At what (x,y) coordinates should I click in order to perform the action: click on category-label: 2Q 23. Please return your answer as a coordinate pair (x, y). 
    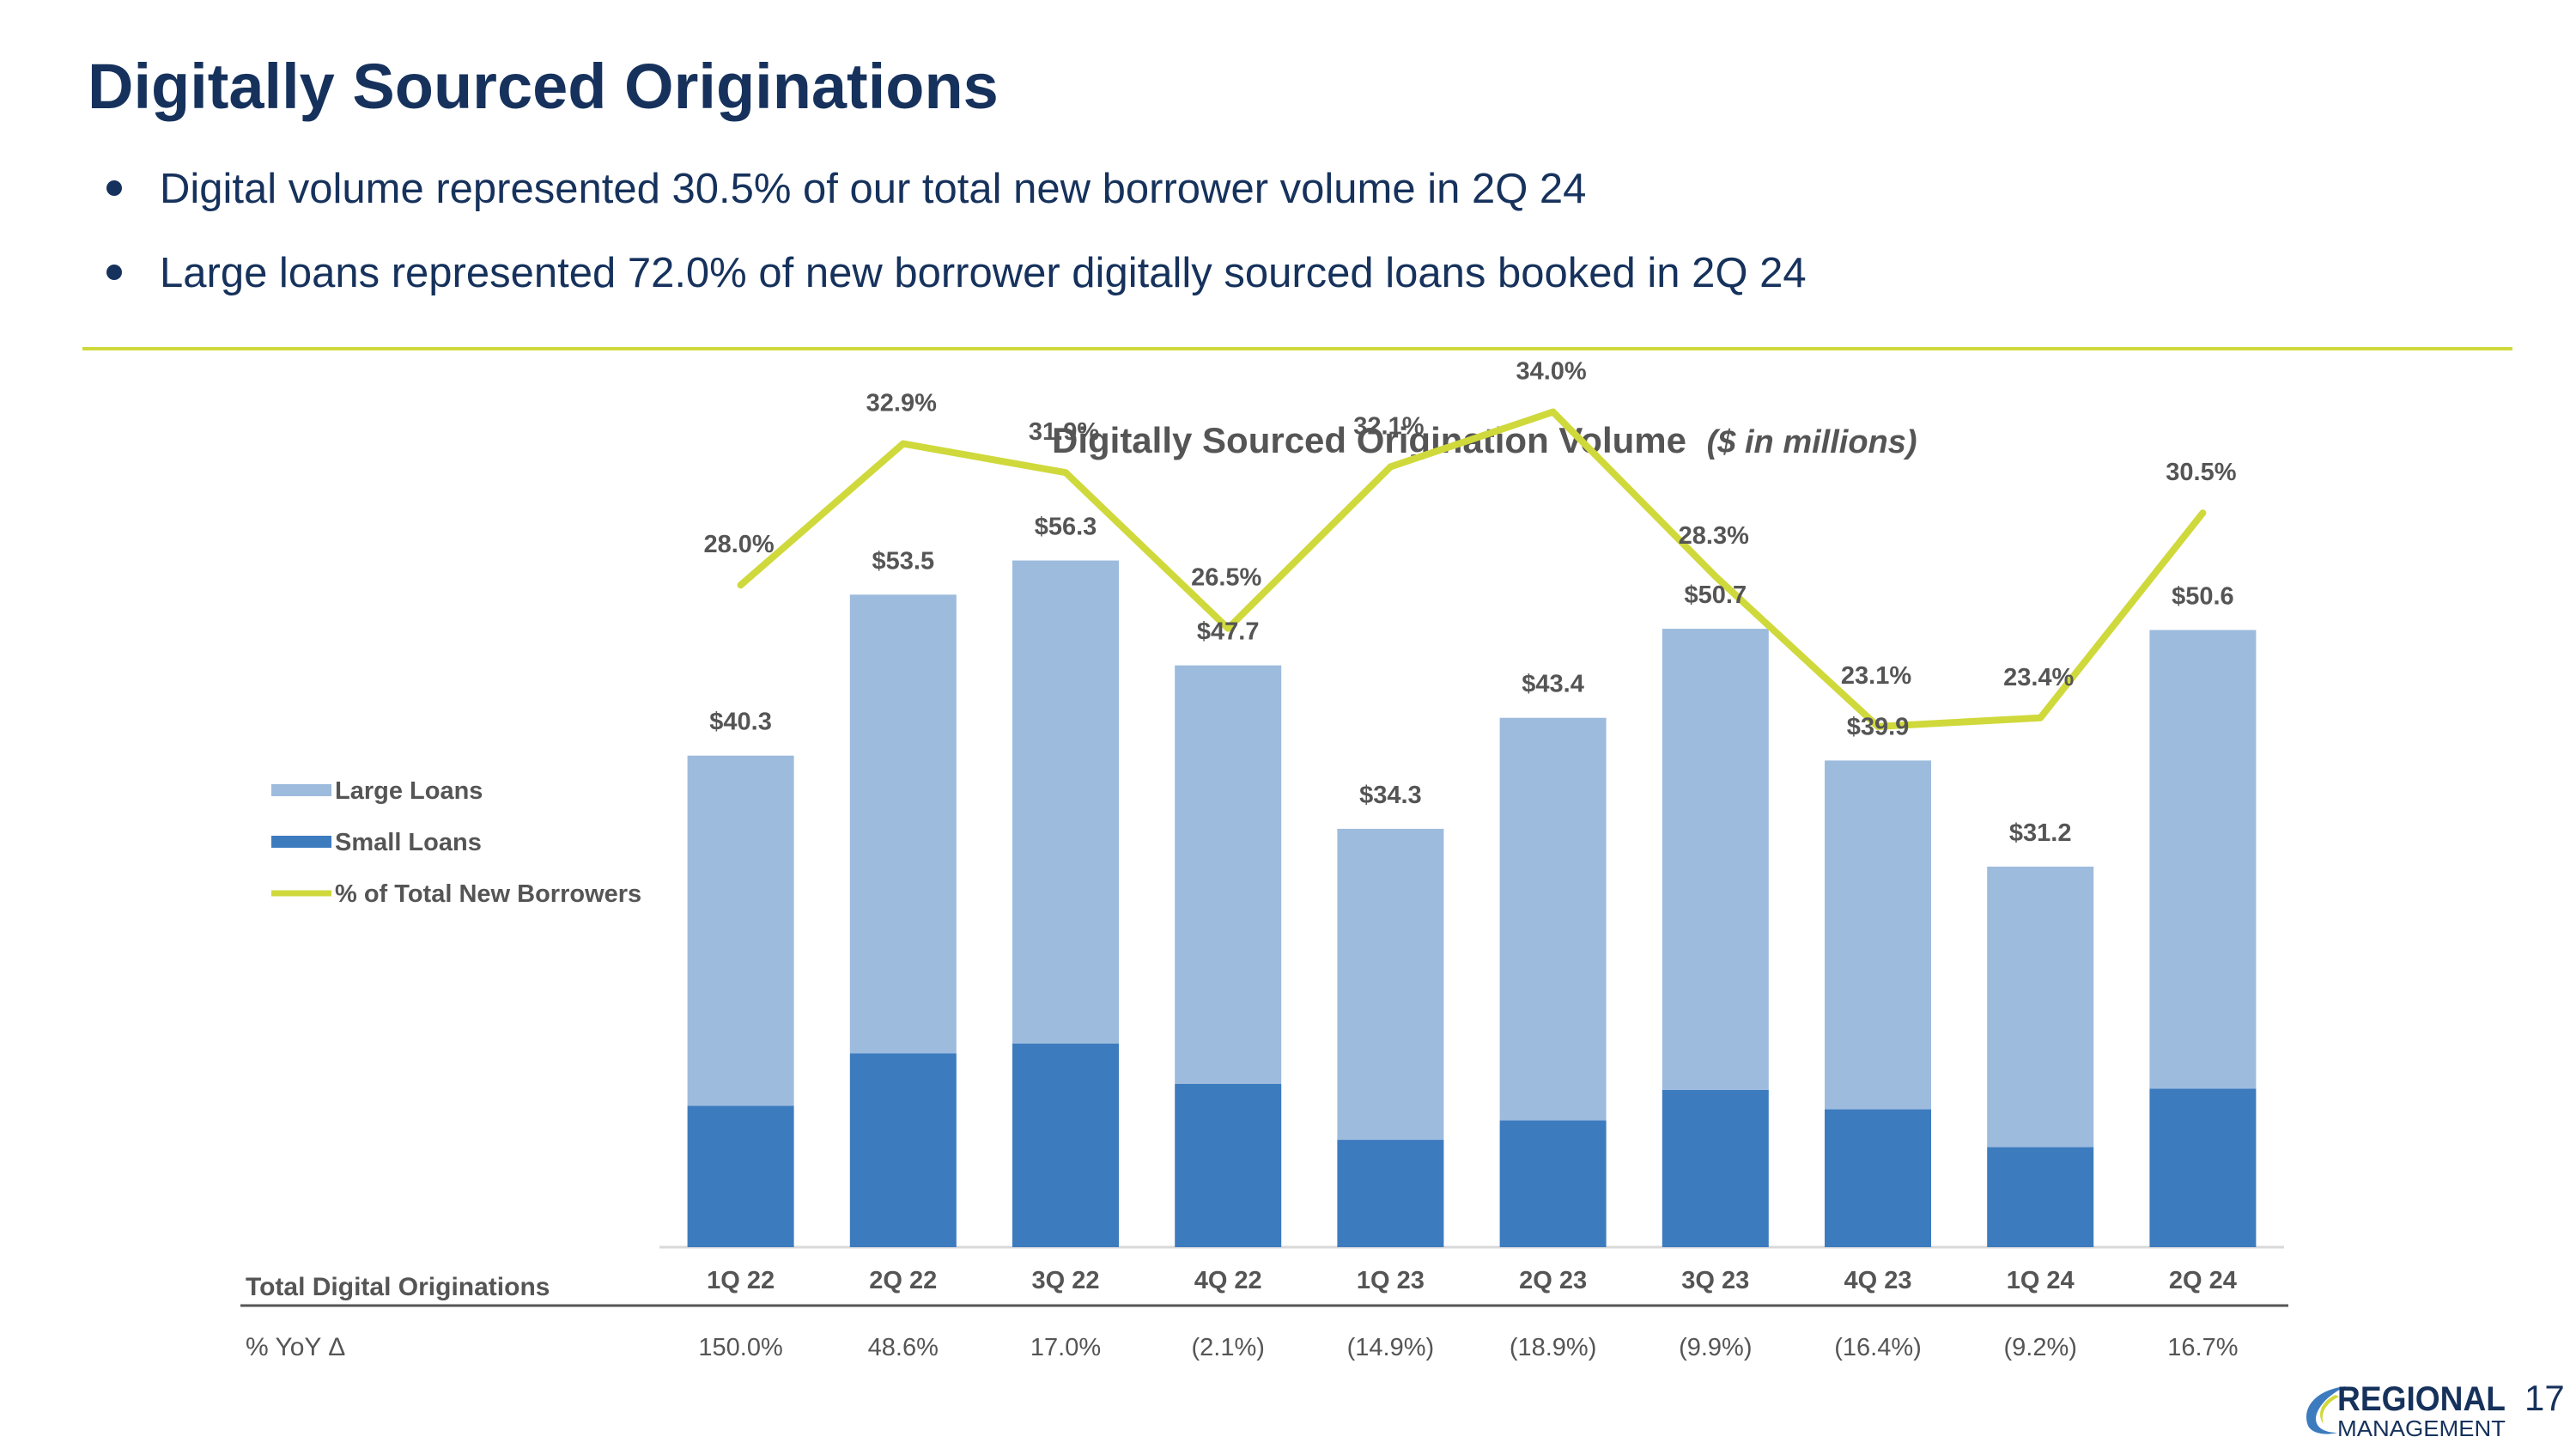
    Looking at the image, I should click on (1553, 1280).